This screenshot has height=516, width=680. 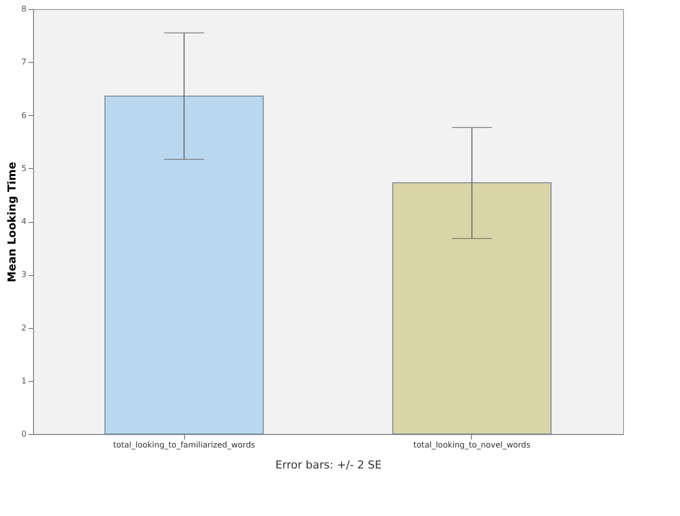 I want to click on text: Error bars: +/- 2 SE, so click(x=328, y=465).